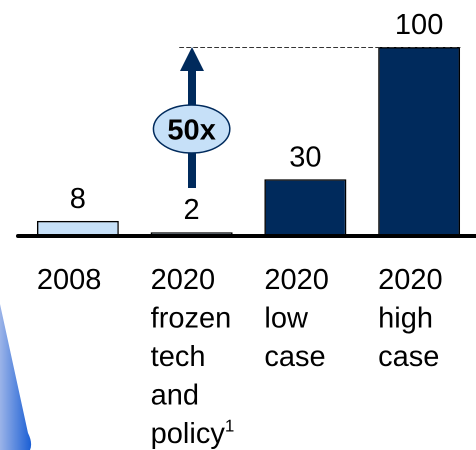 Image resolution: width=476 pixels, height=450 pixels. Describe the element at coordinates (296, 318) in the screenshot. I see `x-tick-label: 2020 low case` at that location.